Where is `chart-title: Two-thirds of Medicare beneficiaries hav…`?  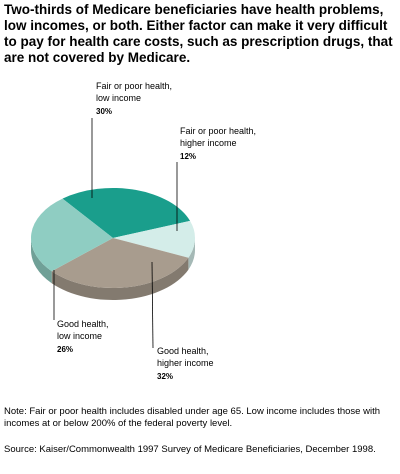 chart-title: Two-thirds of Medicare beneficiaries hav… is located at coordinates (198, 33).